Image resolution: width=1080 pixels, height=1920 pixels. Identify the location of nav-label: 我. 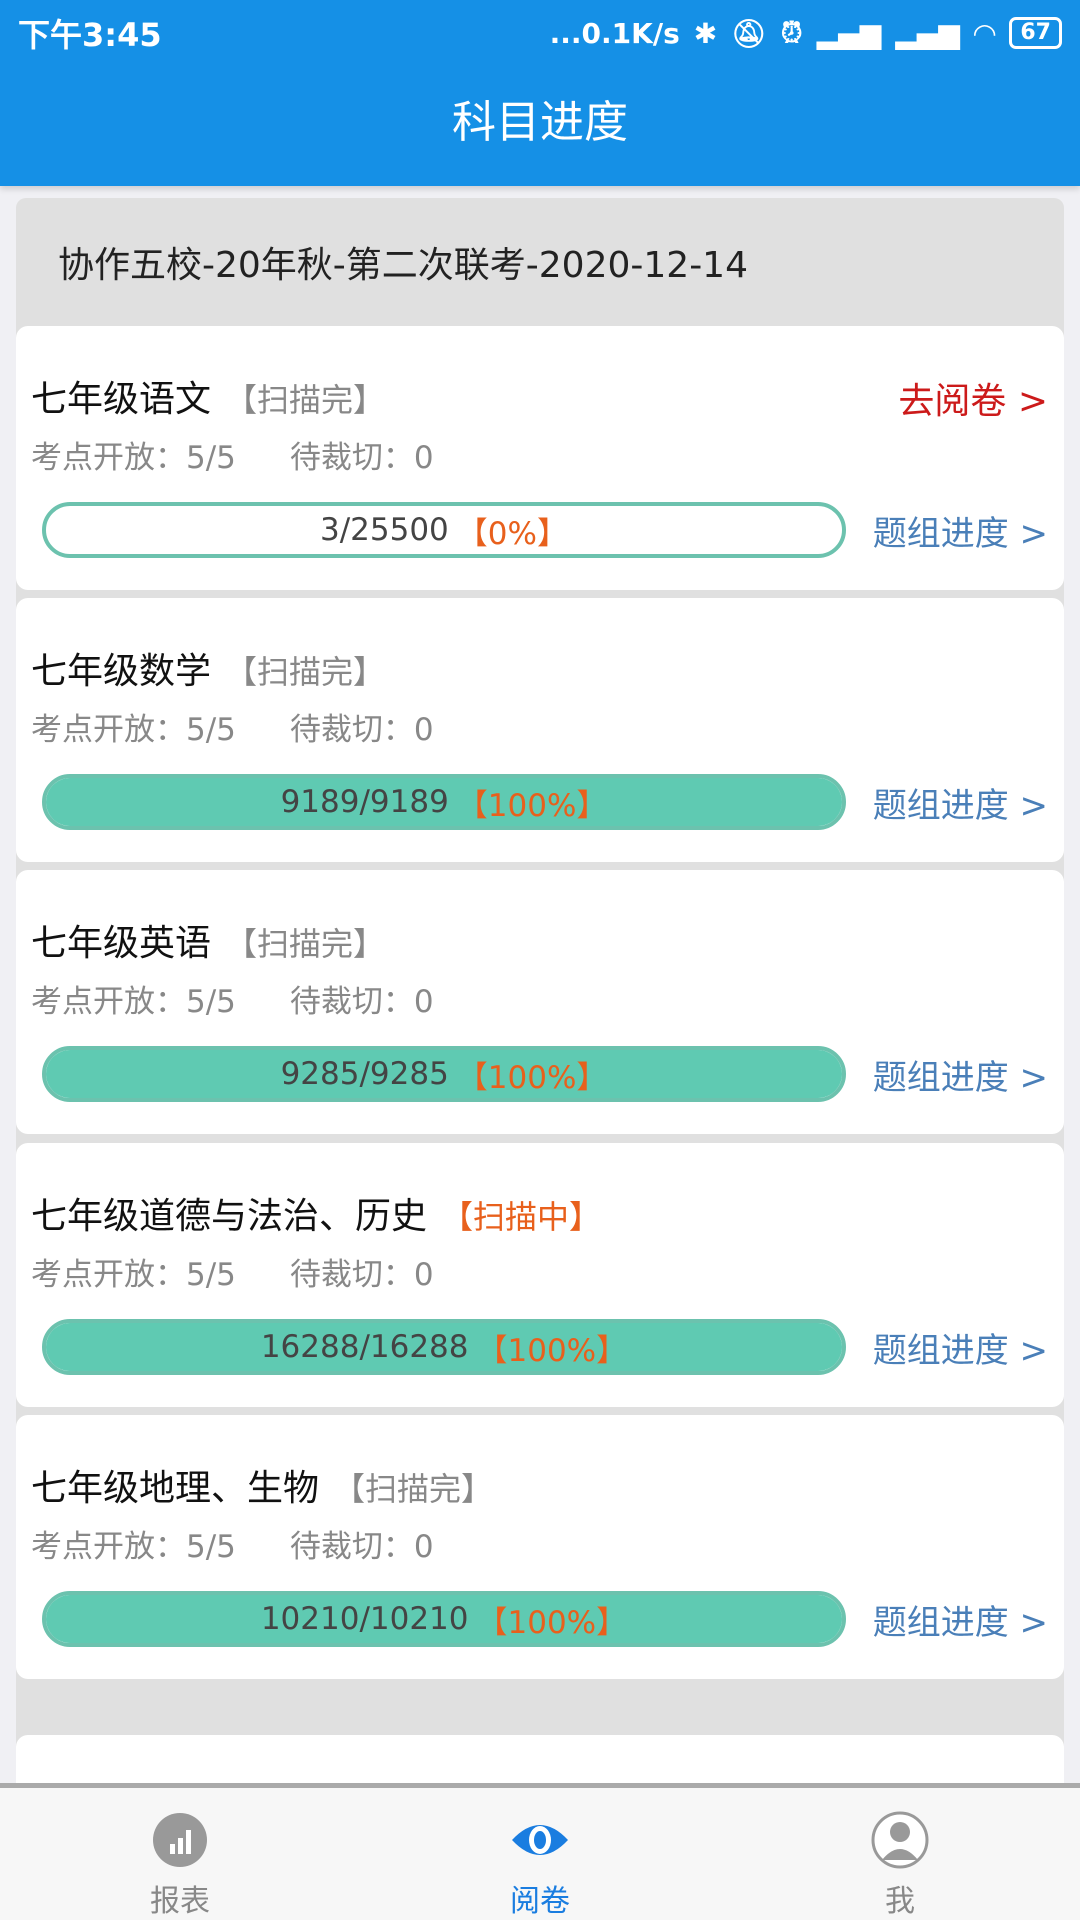
(900, 1901).